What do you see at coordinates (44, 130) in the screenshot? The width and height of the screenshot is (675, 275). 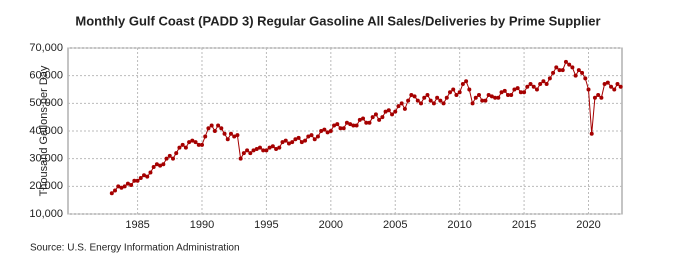 I see `y-axis-label: Thousand Gallons per Day` at bounding box center [44, 130].